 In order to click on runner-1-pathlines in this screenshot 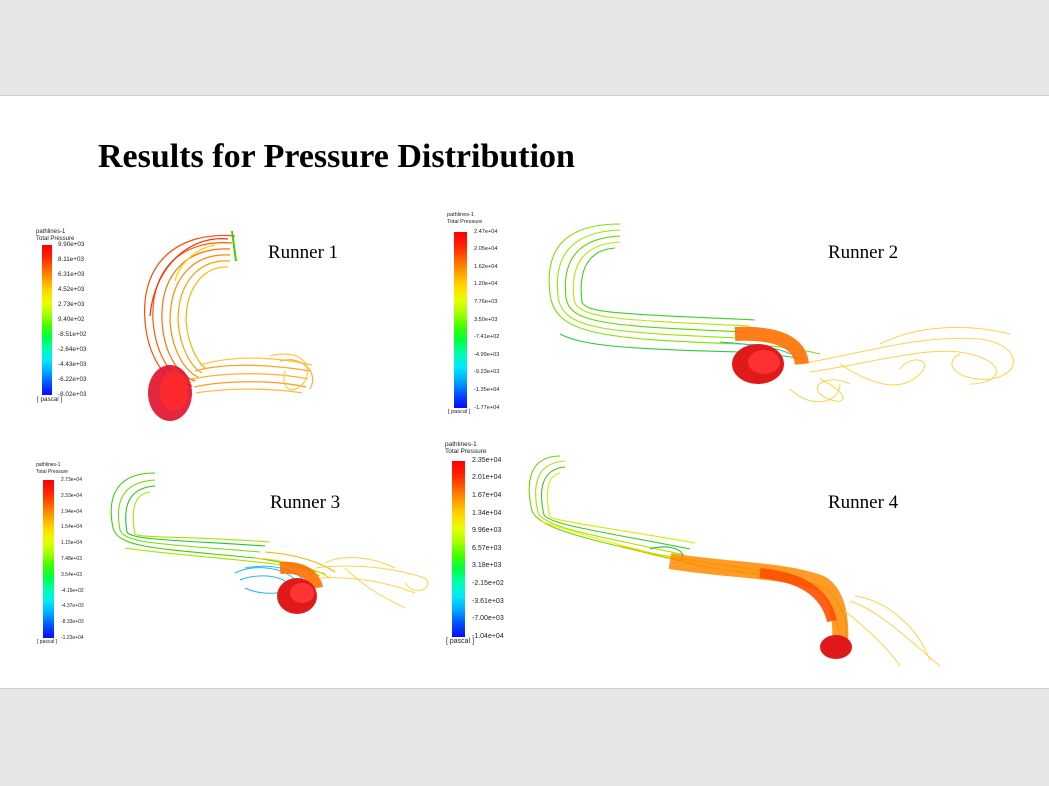, I will do `click(229, 325)`.